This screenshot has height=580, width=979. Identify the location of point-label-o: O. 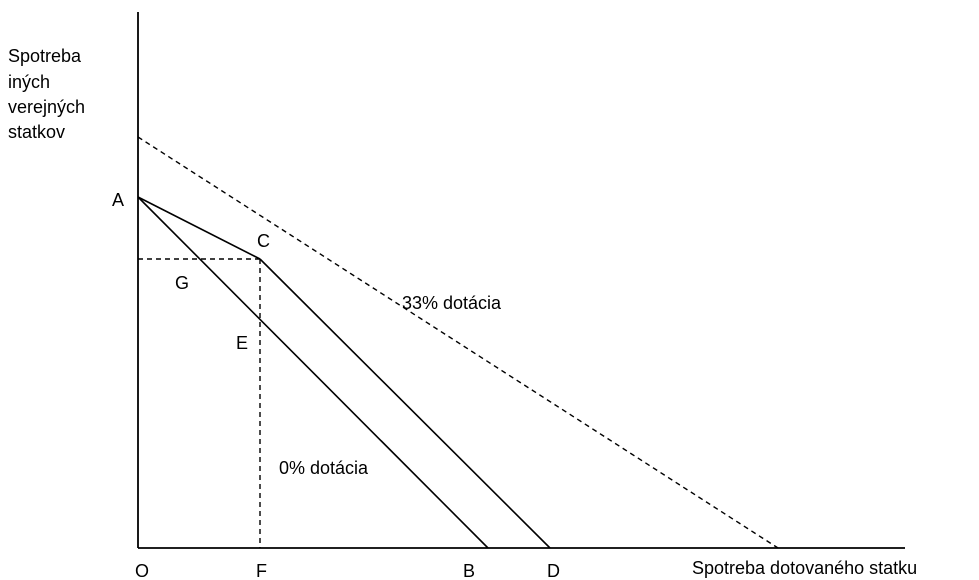
(142, 570).